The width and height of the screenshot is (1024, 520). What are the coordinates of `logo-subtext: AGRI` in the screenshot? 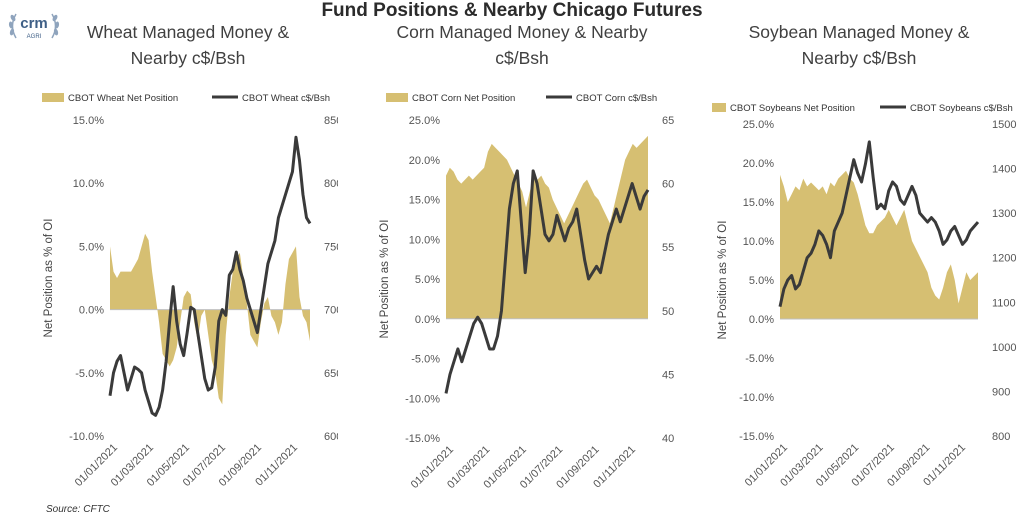 It's located at (34, 37).